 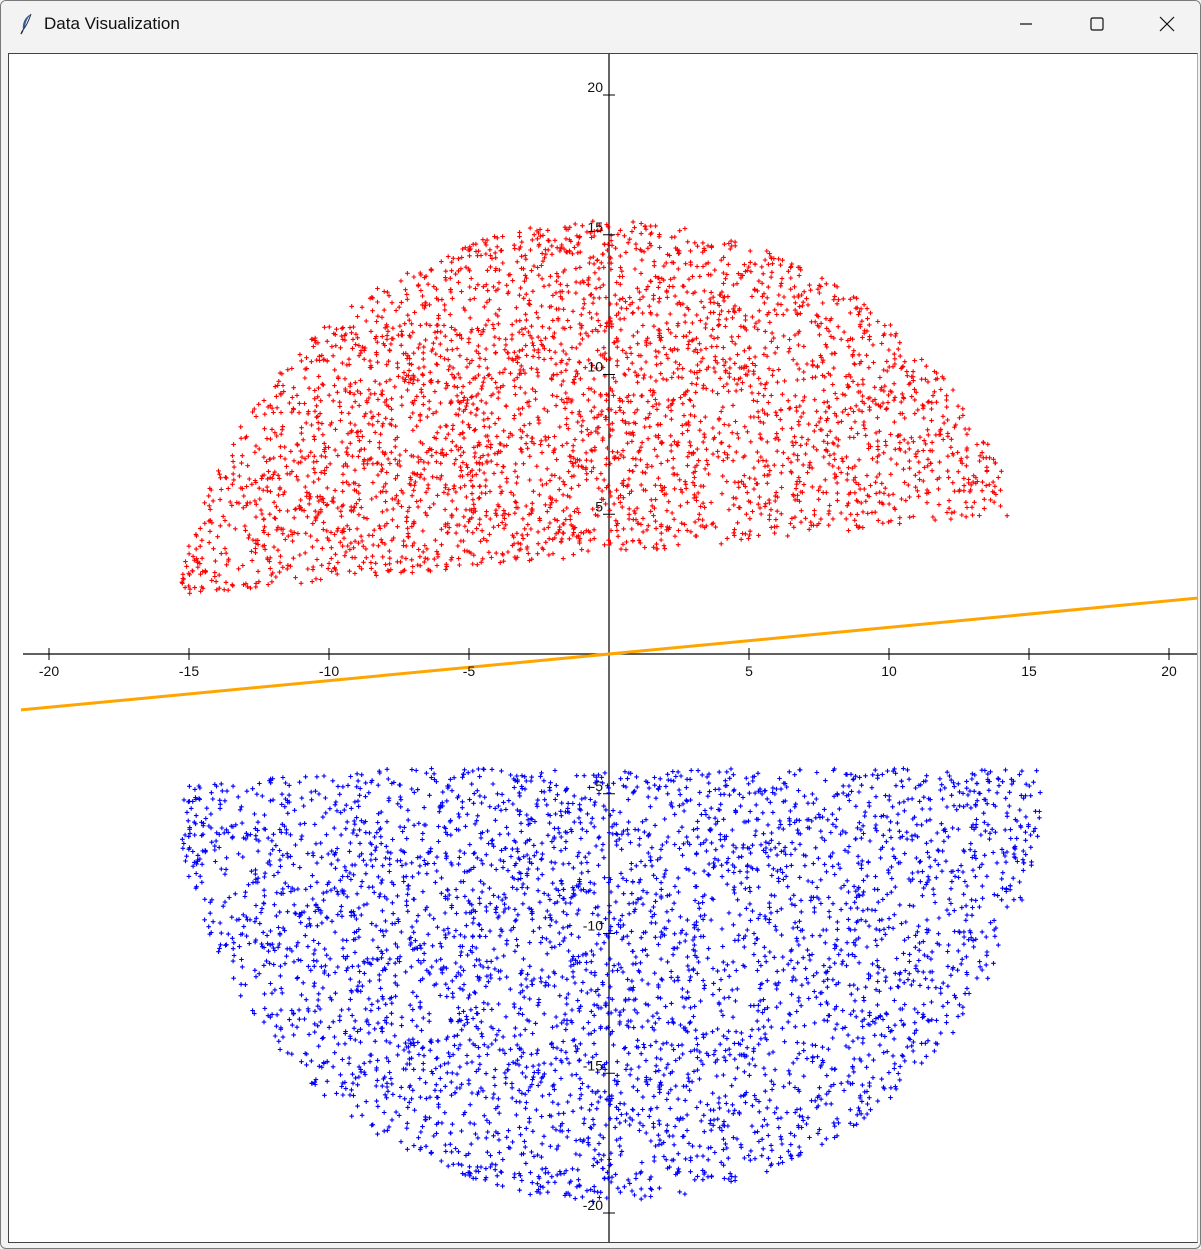 I want to click on close-icon, so click(x=1167, y=24).